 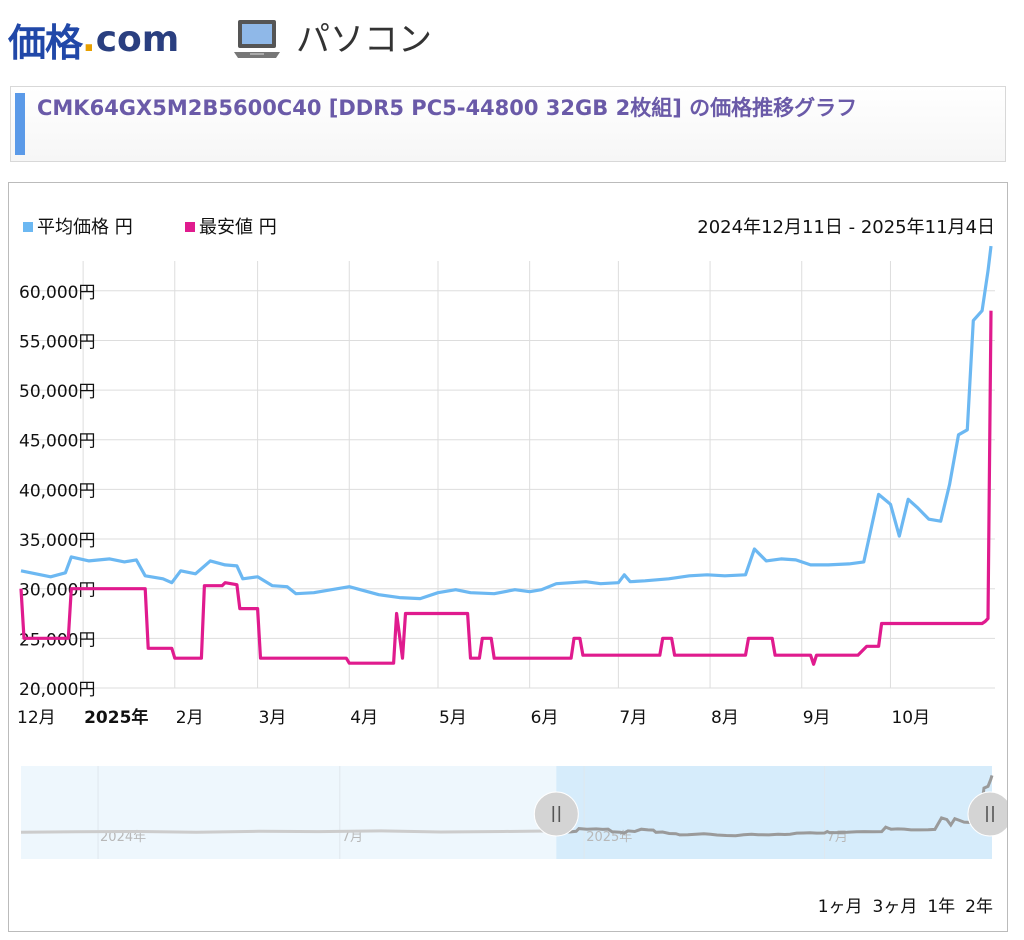 I want to click on date-range-label: 2024年12月11日 - 2025年11月4日, so click(x=846, y=227).